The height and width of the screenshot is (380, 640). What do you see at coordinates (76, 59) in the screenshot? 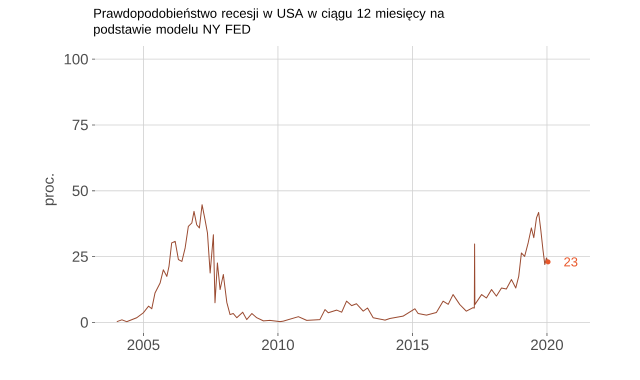
I see `y-tick-label: 100` at bounding box center [76, 59].